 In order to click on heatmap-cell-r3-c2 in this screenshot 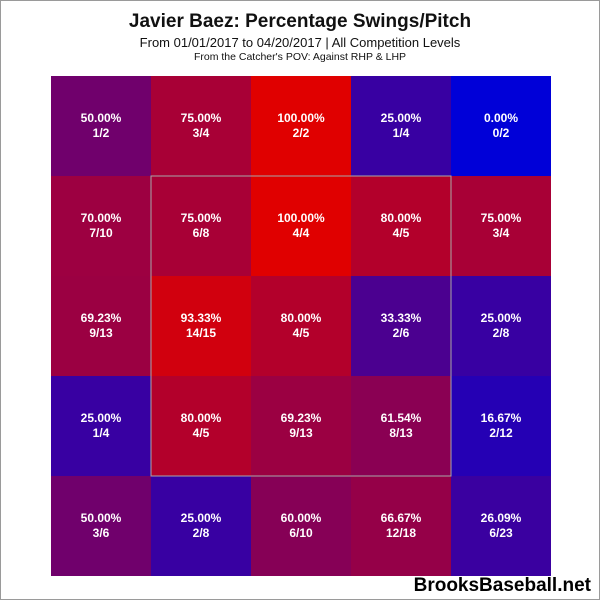, I will do `click(301, 426)`.